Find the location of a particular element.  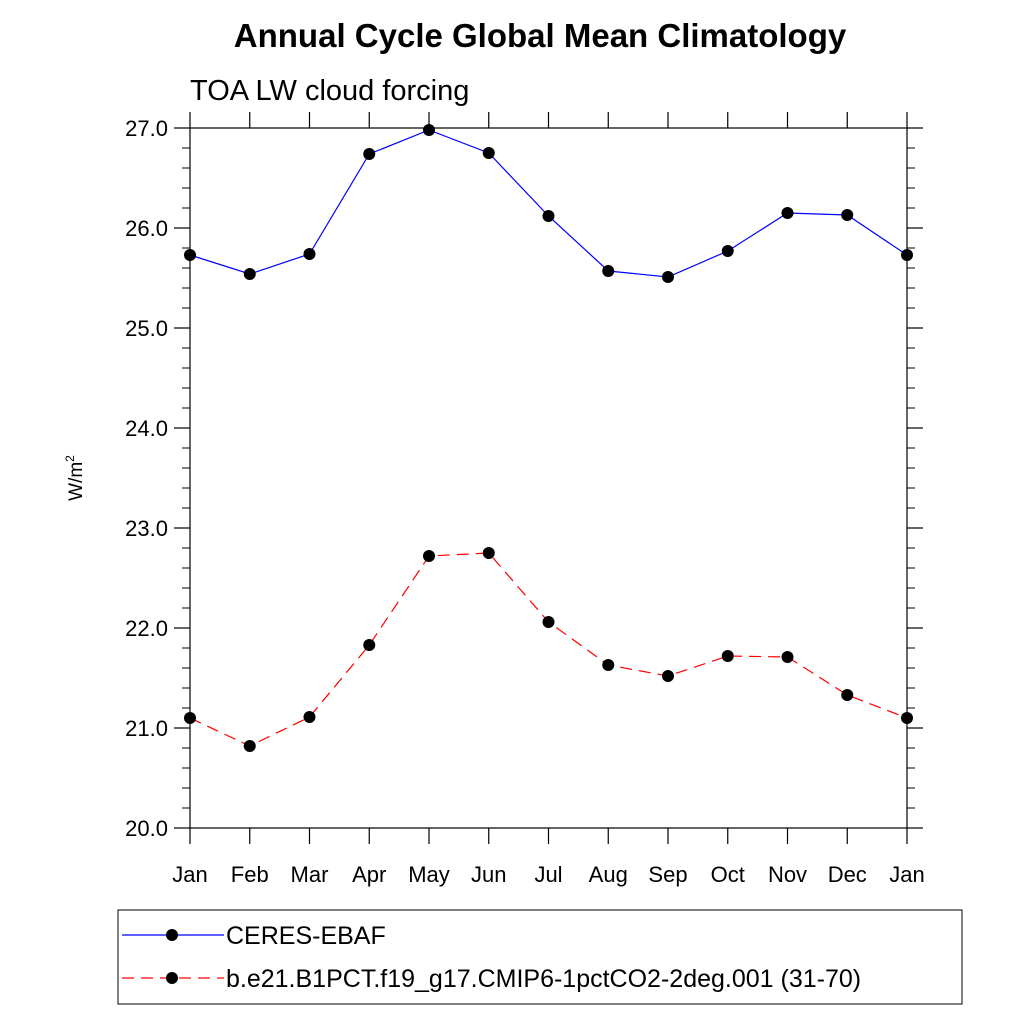

y-tick-label: 22.0 is located at coordinates (146, 628).